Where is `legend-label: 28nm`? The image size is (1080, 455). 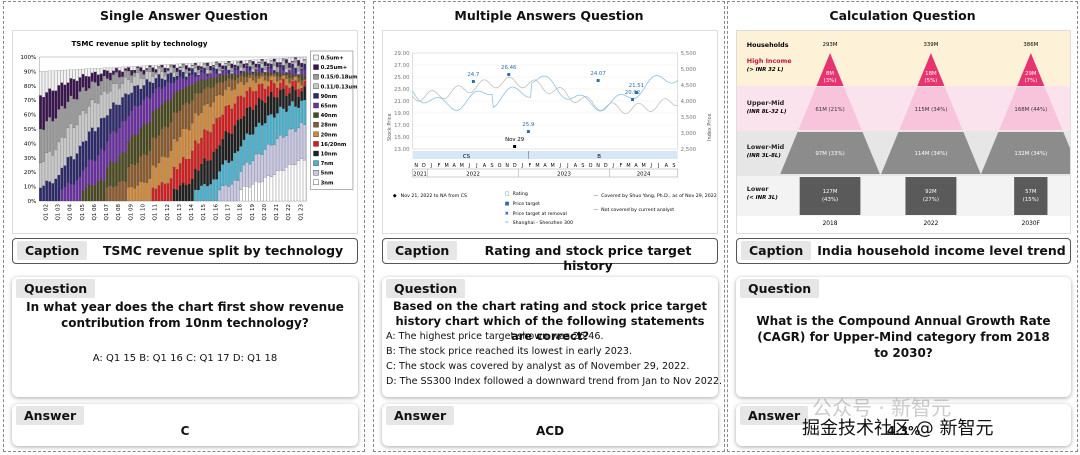 legend-label: 28nm is located at coordinates (329, 126).